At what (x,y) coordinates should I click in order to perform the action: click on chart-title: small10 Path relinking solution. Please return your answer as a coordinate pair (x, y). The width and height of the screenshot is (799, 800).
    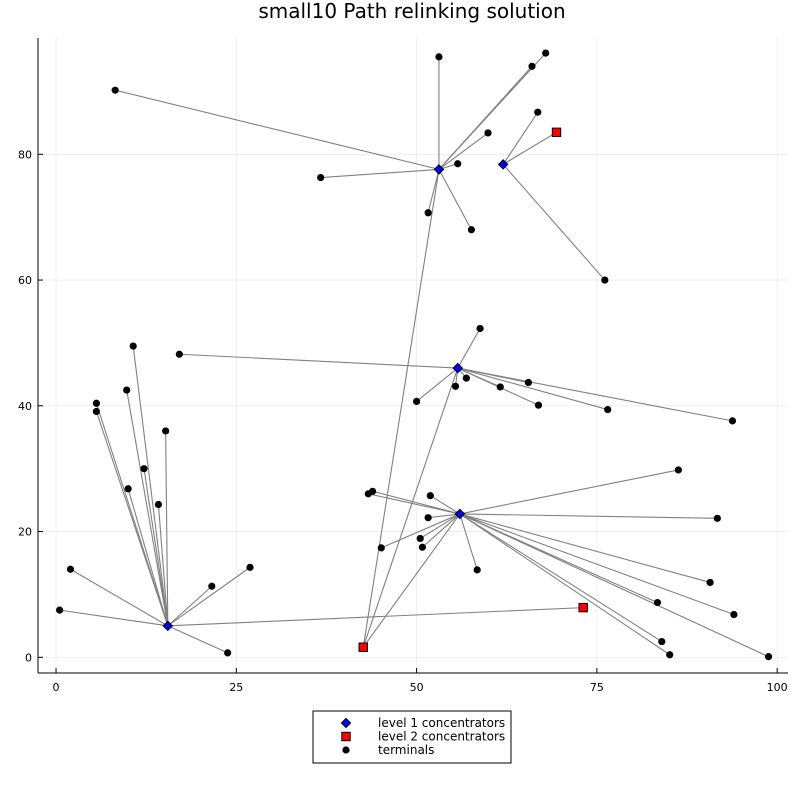
    Looking at the image, I should click on (411, 11).